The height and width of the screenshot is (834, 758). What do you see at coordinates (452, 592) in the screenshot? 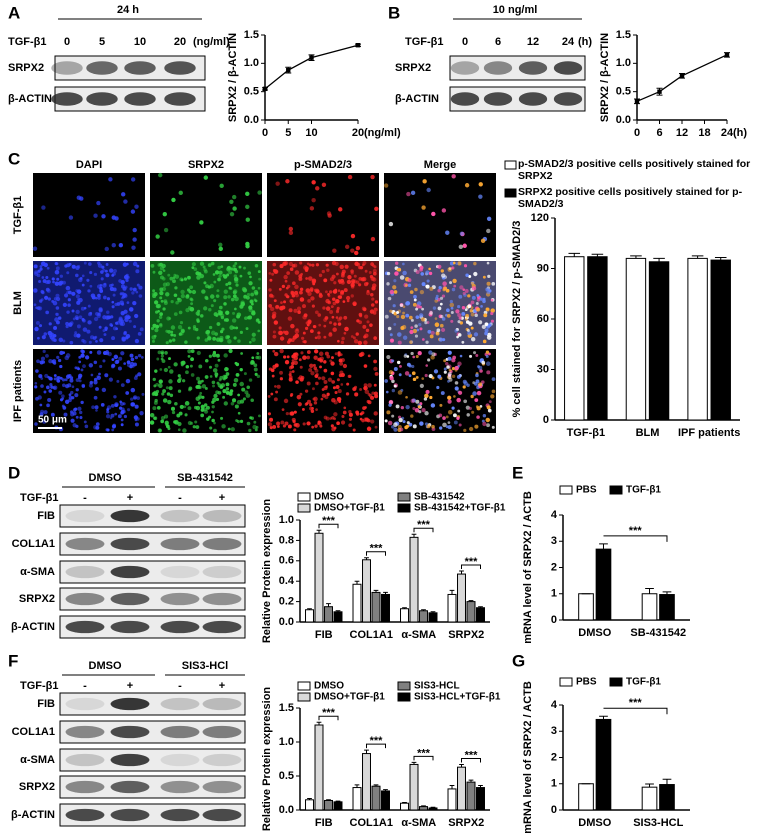
I see `error-bar` at bounding box center [452, 592].